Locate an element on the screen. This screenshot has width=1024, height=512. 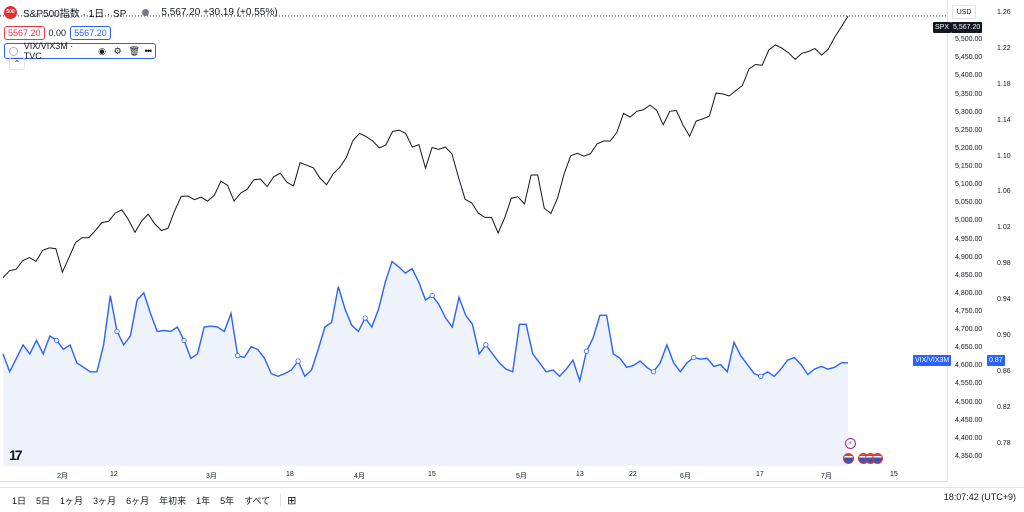
spread-value: 0.00 is located at coordinates (57, 33).